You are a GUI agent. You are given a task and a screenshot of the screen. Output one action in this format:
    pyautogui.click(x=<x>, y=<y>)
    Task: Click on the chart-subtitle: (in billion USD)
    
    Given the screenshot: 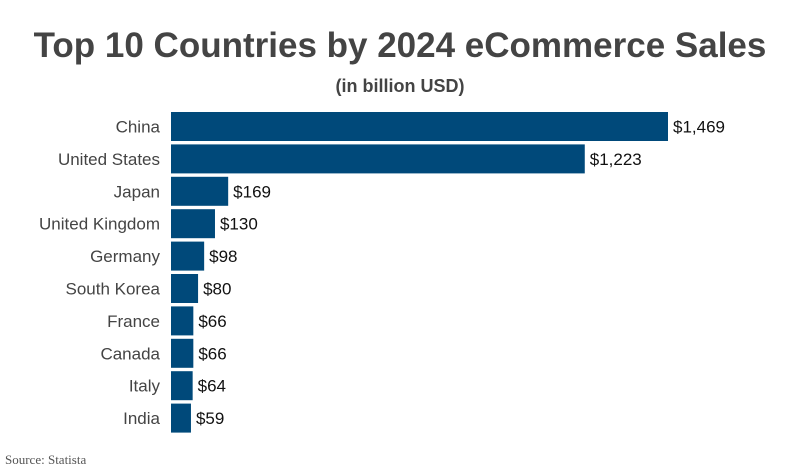 What is the action you would take?
    pyautogui.click(x=400, y=86)
    